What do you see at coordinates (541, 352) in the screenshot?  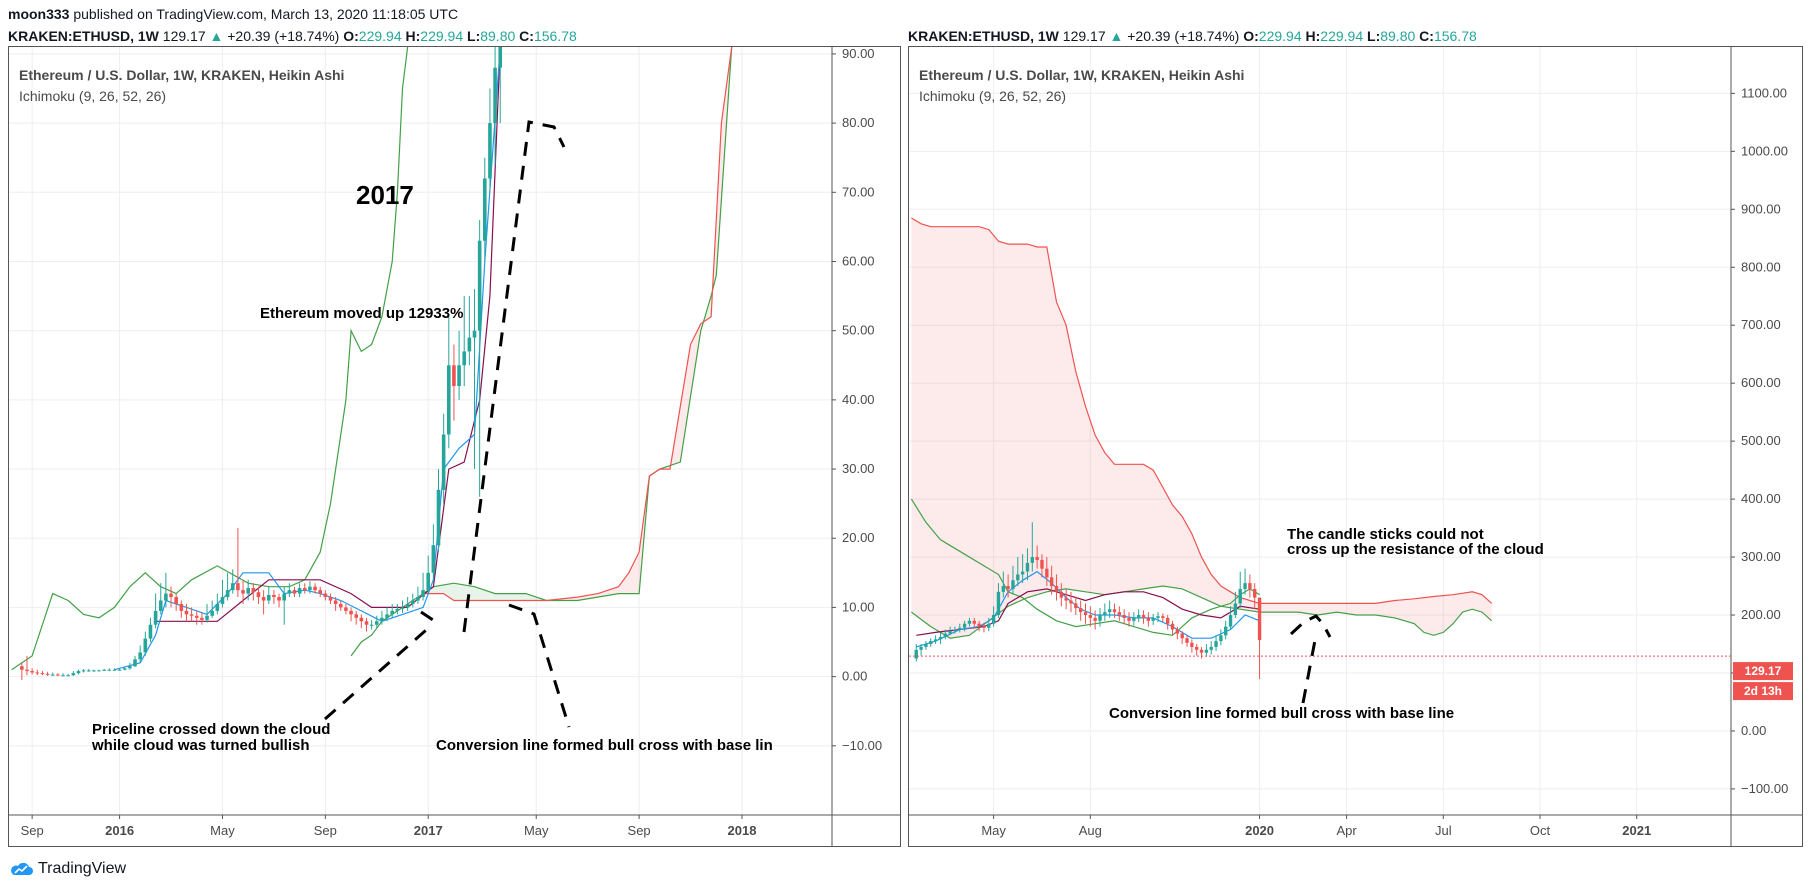 I see `leading-span-a-line` at bounding box center [541, 352].